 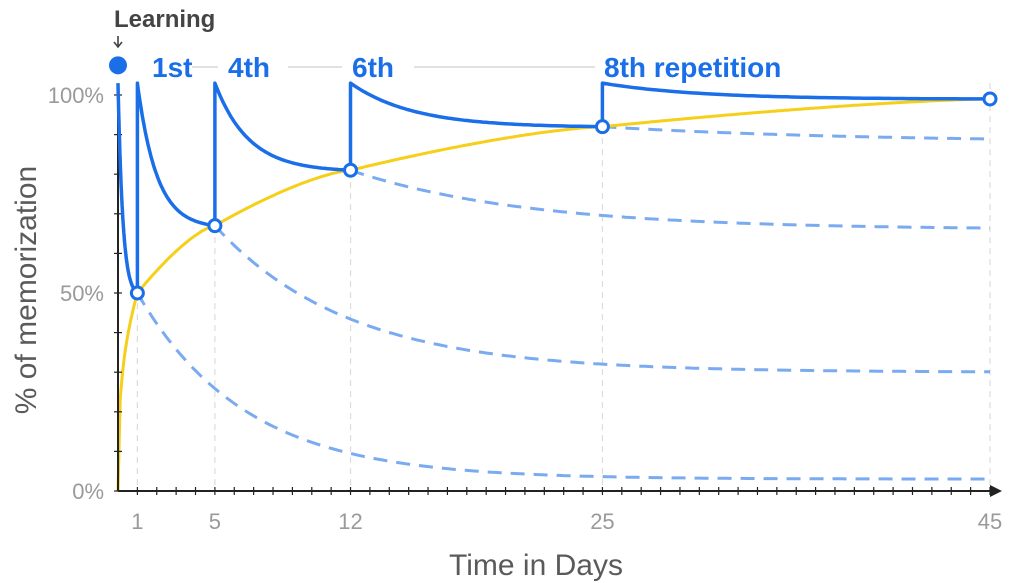 What do you see at coordinates (76, 95) in the screenshot?
I see `y-tick-label-100: 100%` at bounding box center [76, 95].